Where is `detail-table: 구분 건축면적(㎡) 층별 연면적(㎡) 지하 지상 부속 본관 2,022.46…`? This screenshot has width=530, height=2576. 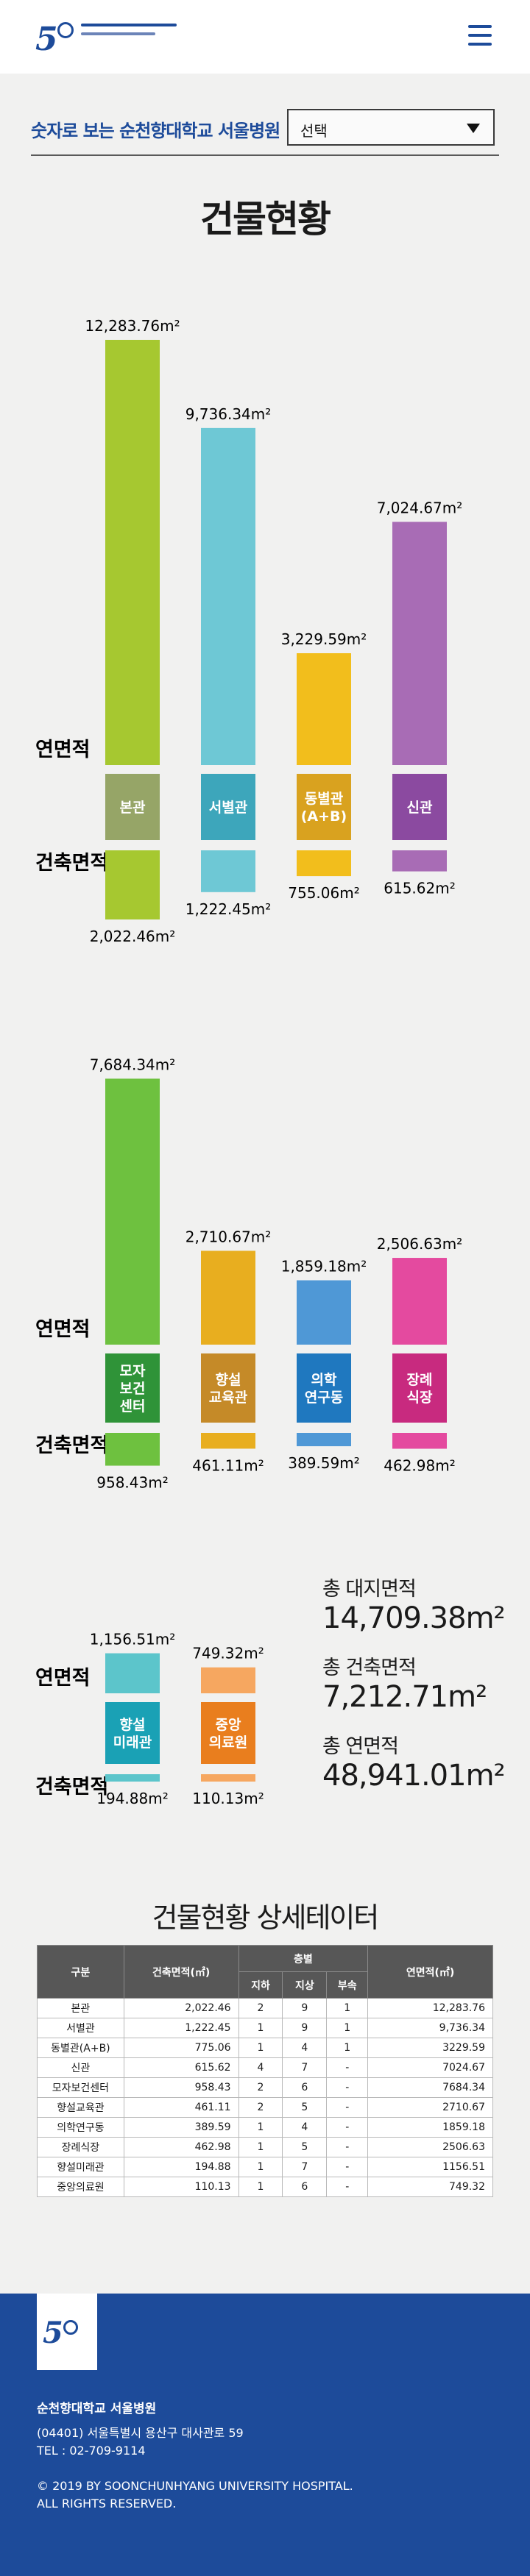 detail-table: 구분 건축면적(㎡) 층별 연면적(㎡) 지하 지상 부속 본관 2,022.46… is located at coordinates (265, 2071).